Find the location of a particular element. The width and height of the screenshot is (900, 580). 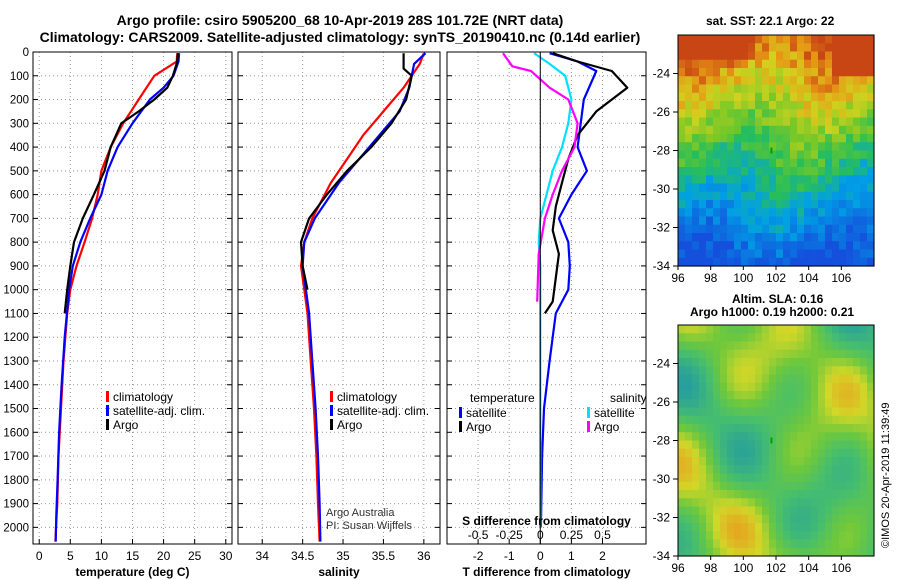

y-tick-label: 700 is located at coordinates (19, 219).